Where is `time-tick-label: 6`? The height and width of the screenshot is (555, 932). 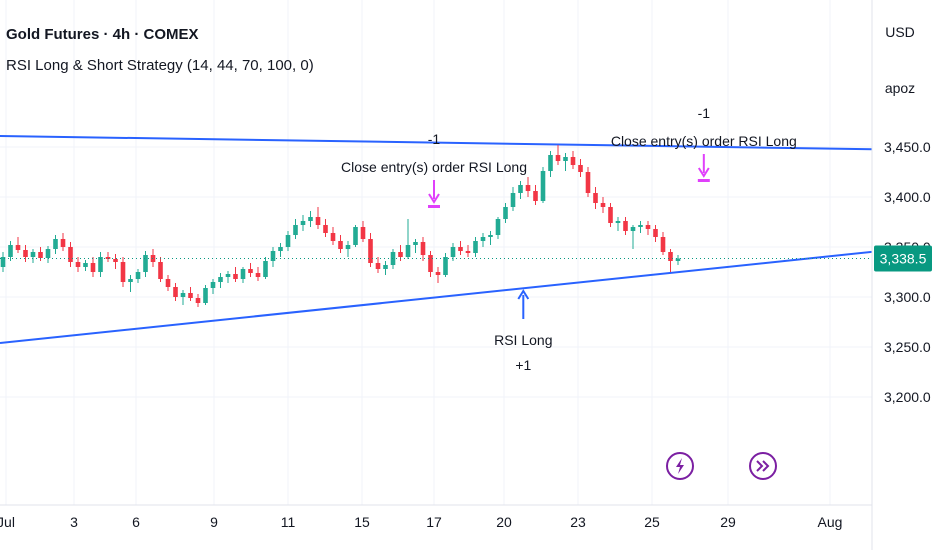 time-tick-label: 6 is located at coordinates (136, 522).